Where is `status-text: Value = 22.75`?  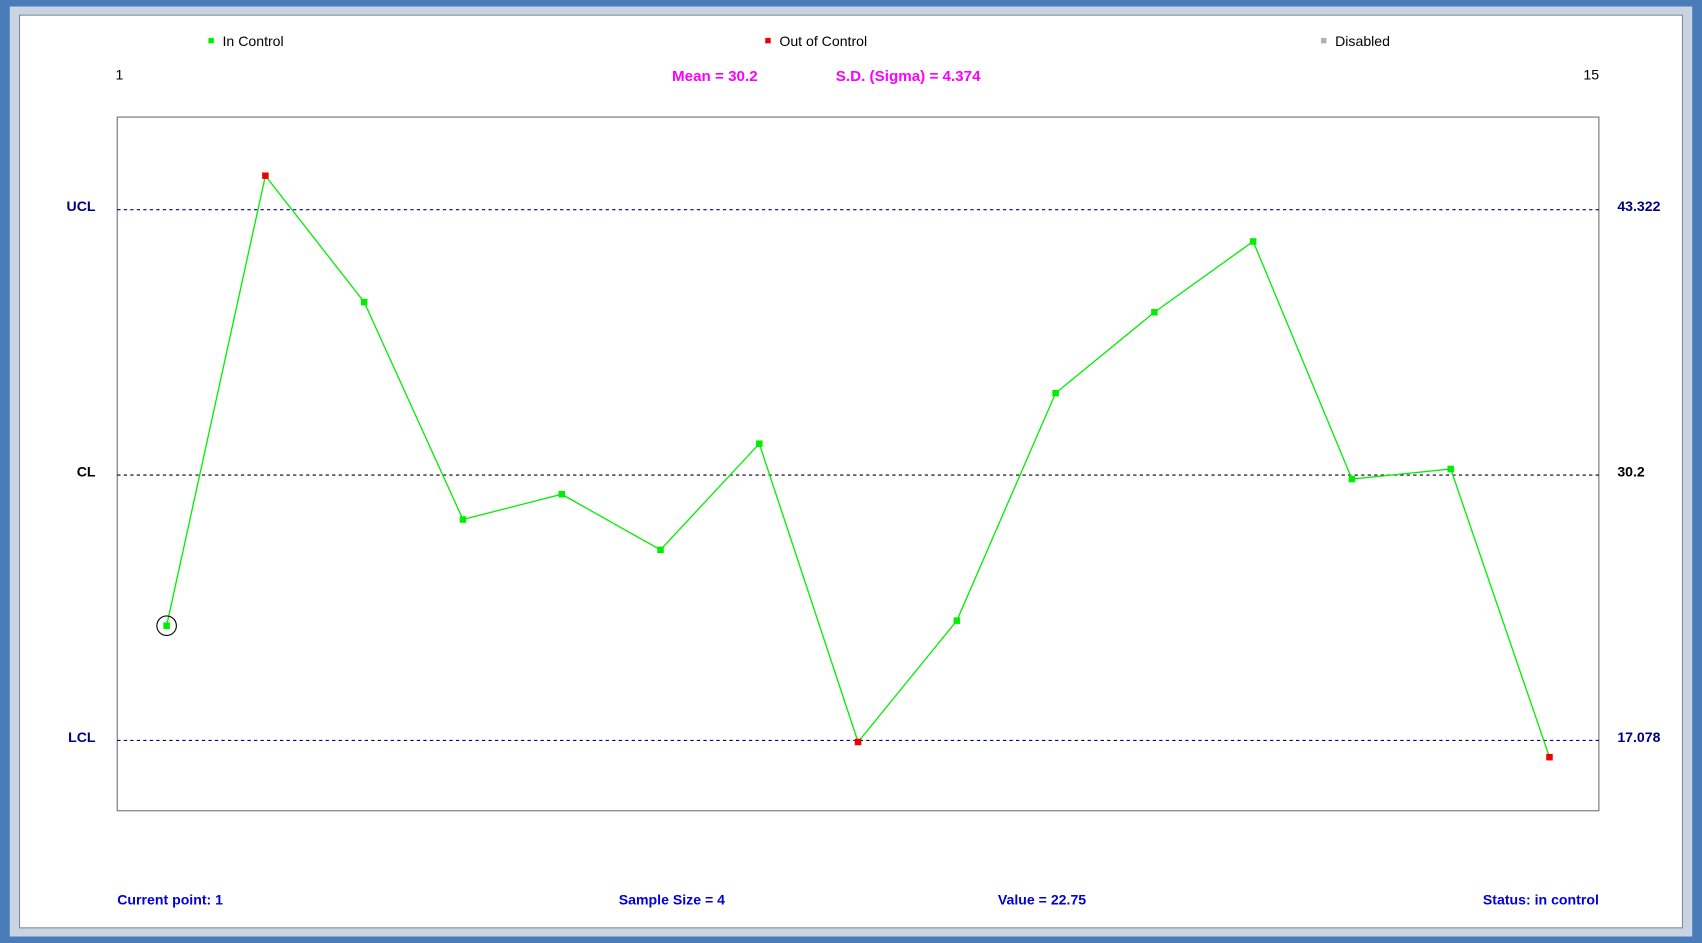
status-text: Value = 22.75 is located at coordinates (1042, 899).